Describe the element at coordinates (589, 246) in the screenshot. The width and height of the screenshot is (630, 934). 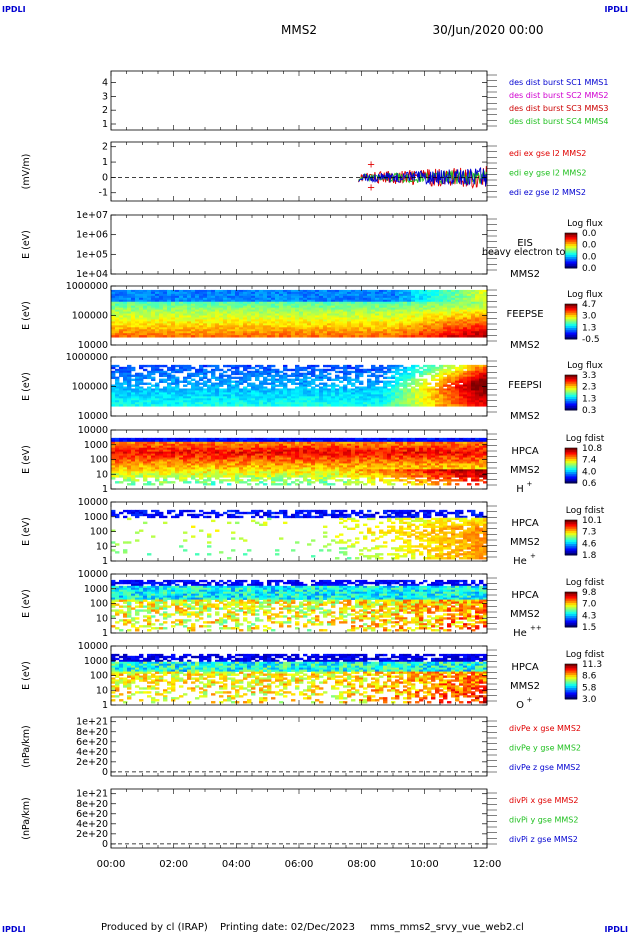
I see `colorbar-2-tick: 0.0` at that location.